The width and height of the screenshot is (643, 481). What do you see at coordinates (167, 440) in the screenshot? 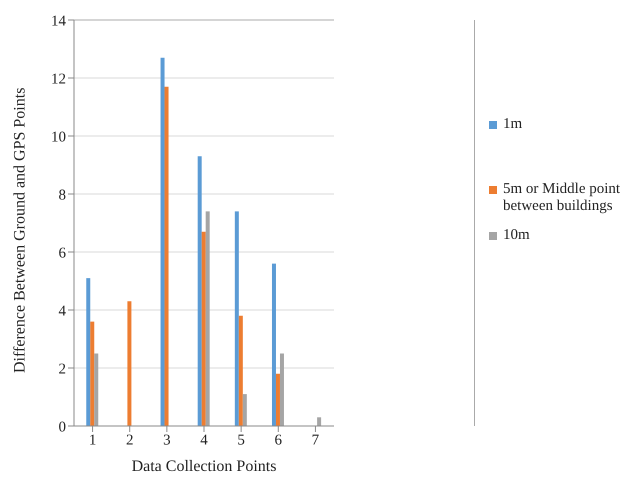
I see `x-tick-label: 3` at bounding box center [167, 440].